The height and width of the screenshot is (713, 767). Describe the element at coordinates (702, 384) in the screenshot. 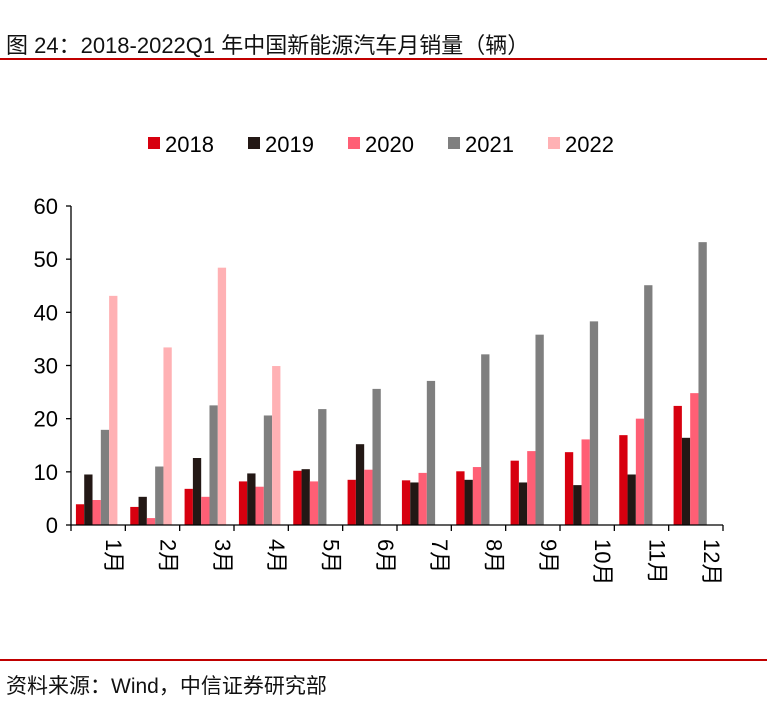

I see `bar-2021-12月` at that location.